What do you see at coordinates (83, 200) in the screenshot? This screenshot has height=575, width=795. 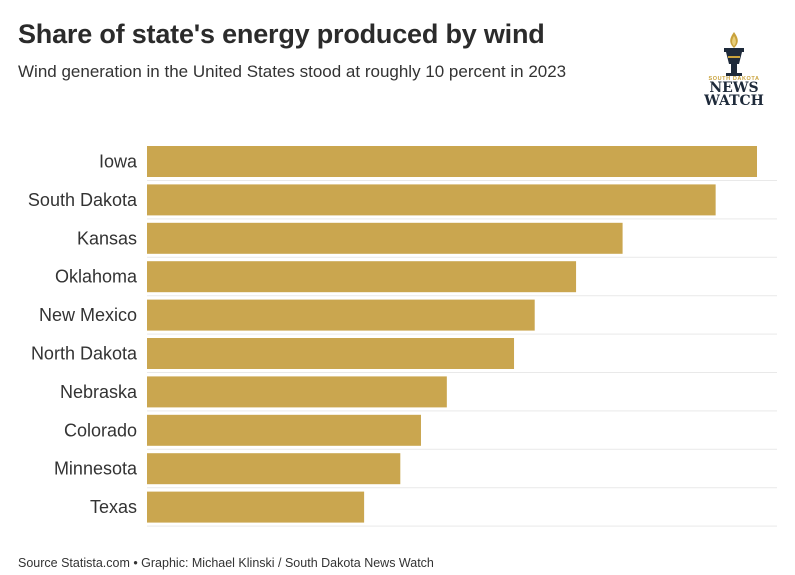 I see `category-label: South Dakota` at bounding box center [83, 200].